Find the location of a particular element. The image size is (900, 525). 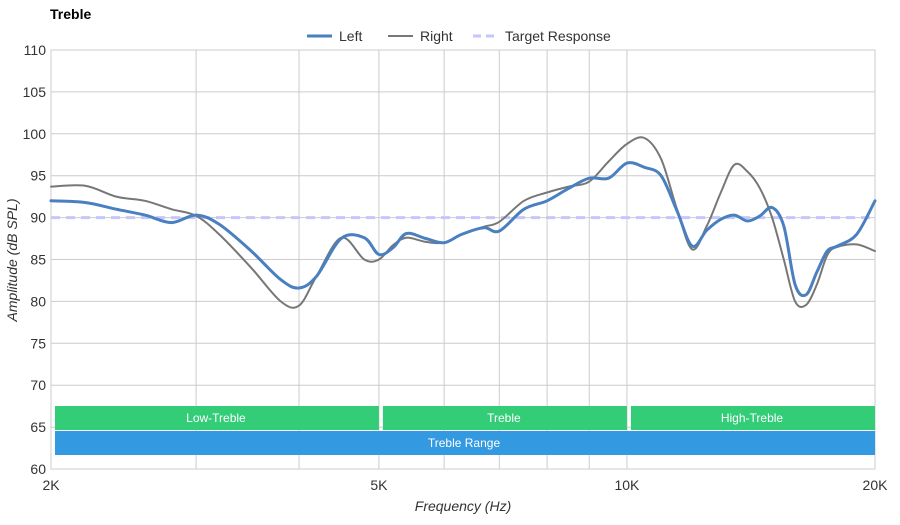

legend-item-target-response: Target Response is located at coordinates (542, 36).